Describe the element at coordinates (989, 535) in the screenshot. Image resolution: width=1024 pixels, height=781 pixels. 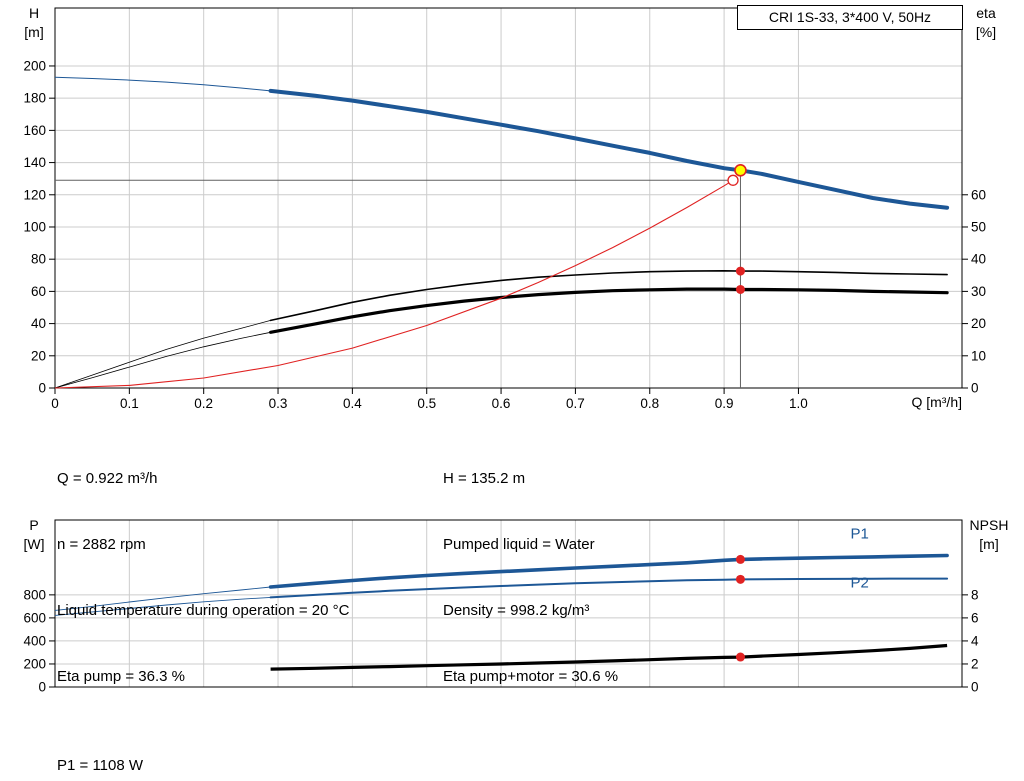
I see `npsh-axis-title: NPSH [m]` at that location.